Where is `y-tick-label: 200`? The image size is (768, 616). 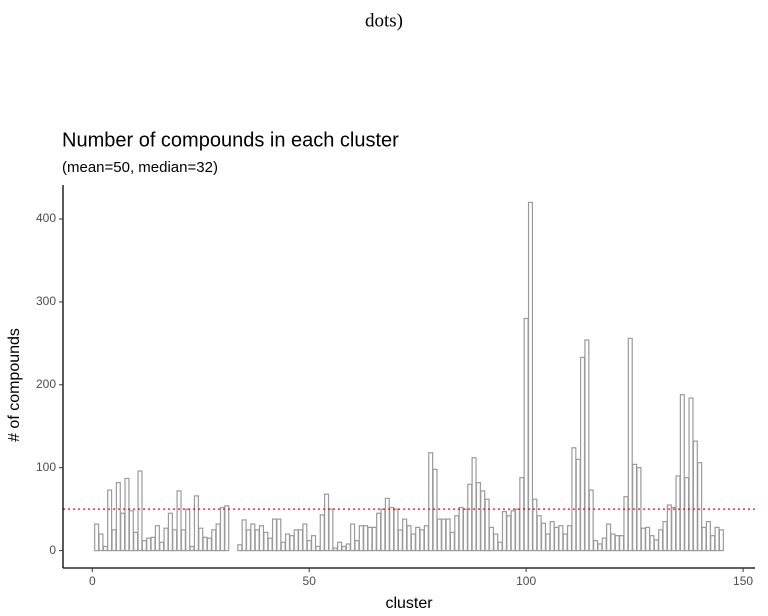 y-tick-label: 200 is located at coordinates (46, 384).